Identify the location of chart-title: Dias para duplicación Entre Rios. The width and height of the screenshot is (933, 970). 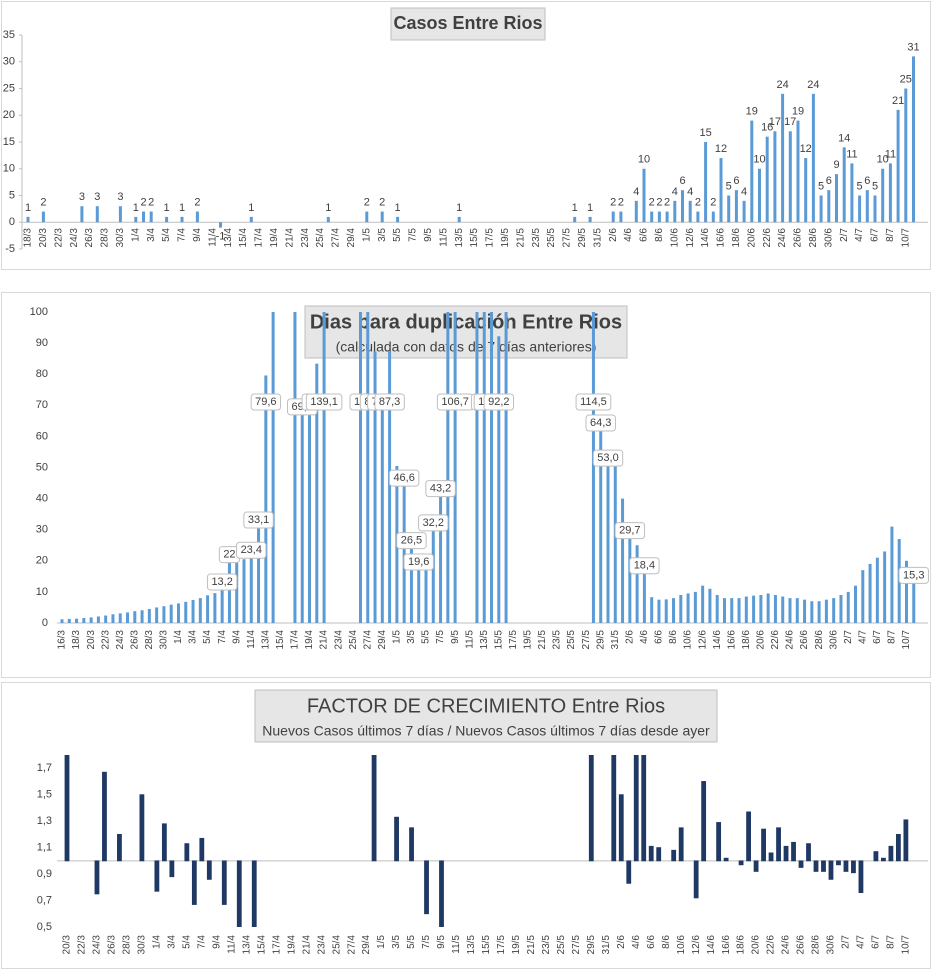
(466, 322).